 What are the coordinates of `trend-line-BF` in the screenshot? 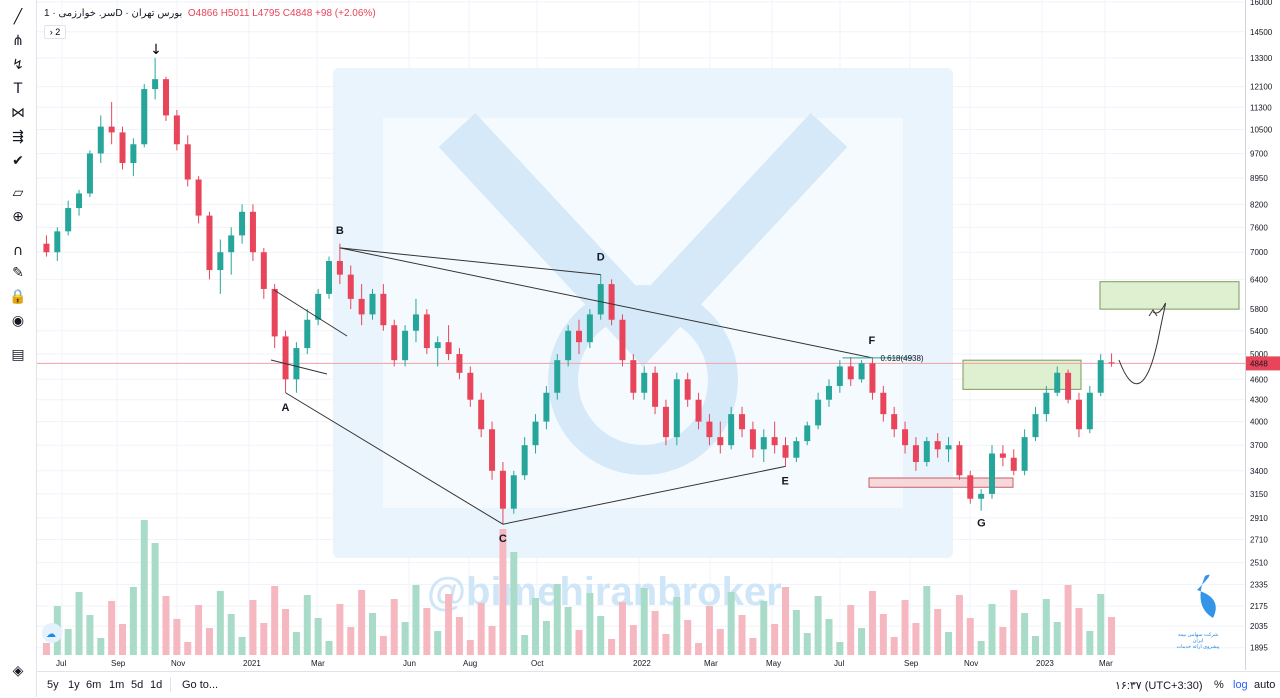 It's located at (606, 303).